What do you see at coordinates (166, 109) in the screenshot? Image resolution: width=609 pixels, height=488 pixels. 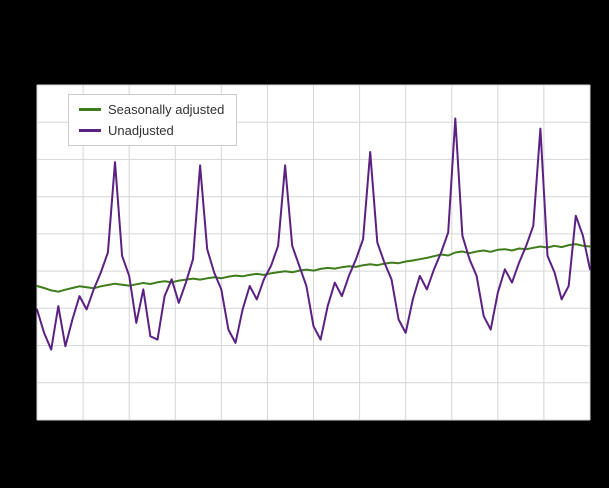 I see `legend-label-seasonally-adjusted: Seasonally adjusted` at bounding box center [166, 109].